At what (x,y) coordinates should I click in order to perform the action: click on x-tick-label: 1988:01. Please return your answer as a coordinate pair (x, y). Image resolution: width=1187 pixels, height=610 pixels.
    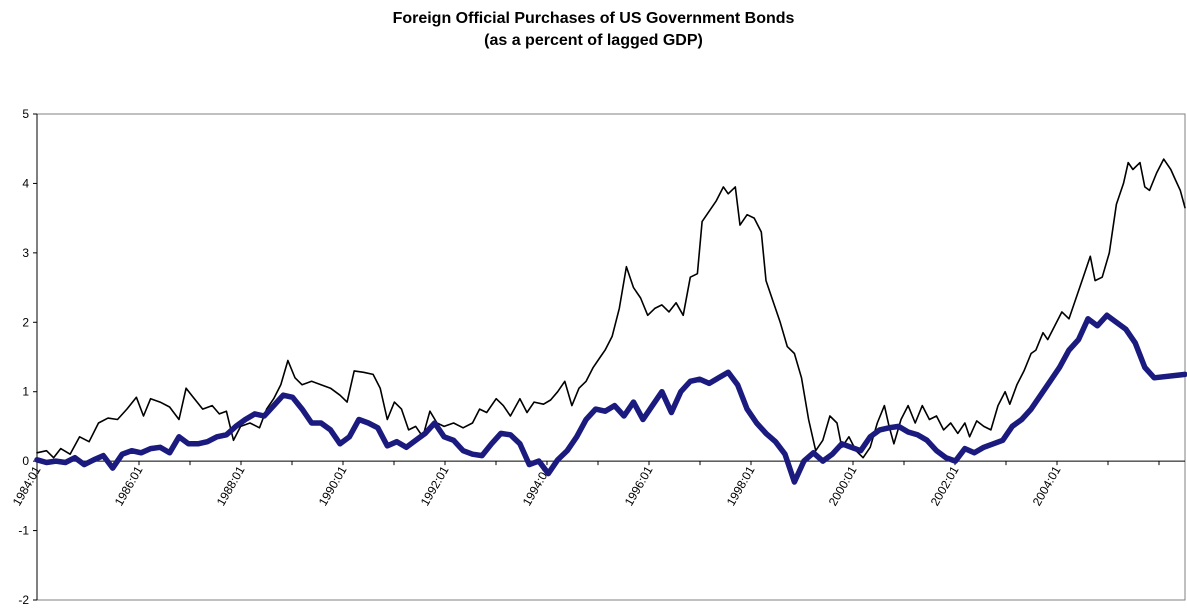
    Looking at the image, I should click on (231, 485).